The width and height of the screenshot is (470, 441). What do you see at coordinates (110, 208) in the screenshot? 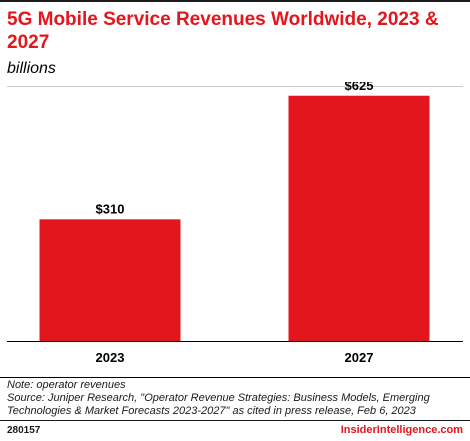
I see `data-label-2023: $310` at bounding box center [110, 208].